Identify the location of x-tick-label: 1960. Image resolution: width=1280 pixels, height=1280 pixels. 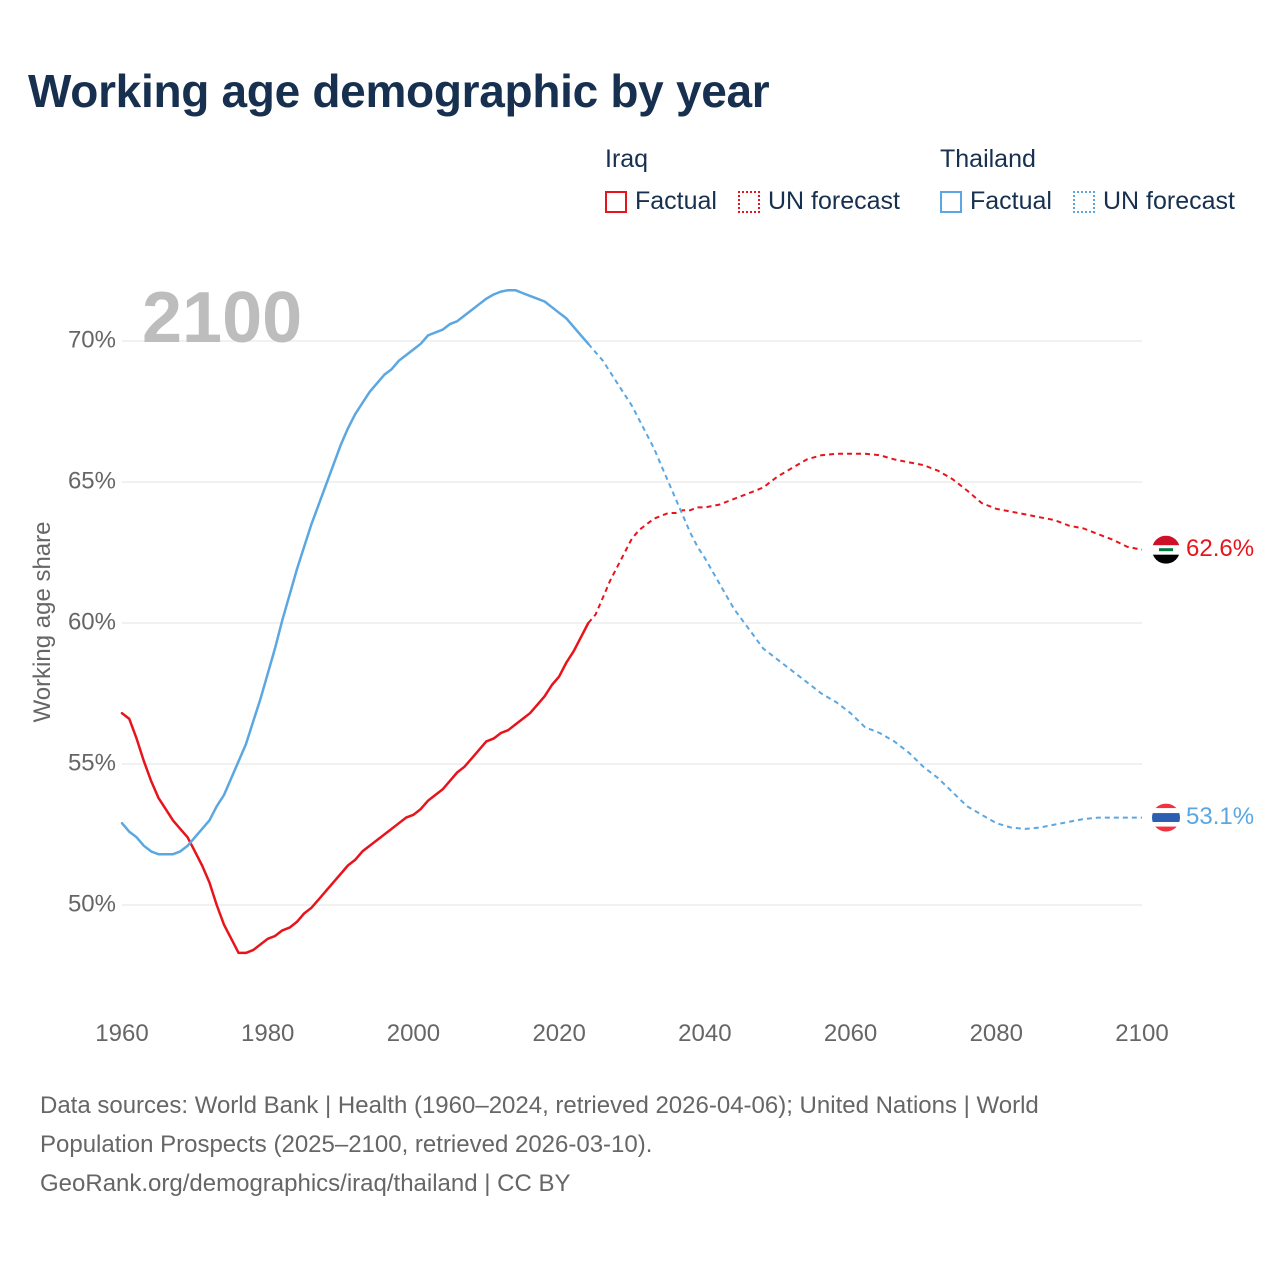
(121, 1033).